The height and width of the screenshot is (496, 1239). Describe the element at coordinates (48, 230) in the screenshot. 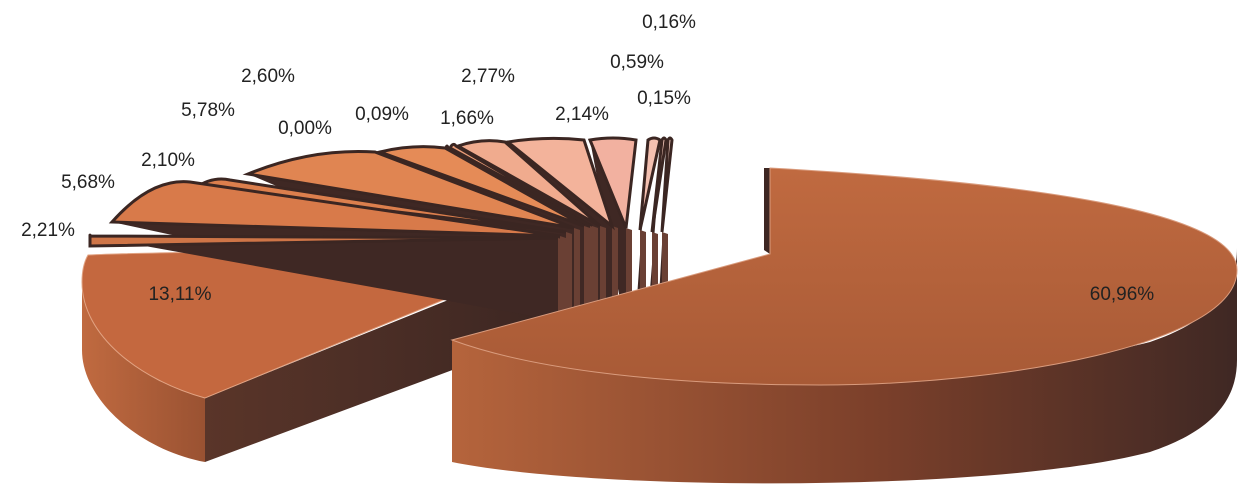

I see `data-label-2: 2,21%` at that location.